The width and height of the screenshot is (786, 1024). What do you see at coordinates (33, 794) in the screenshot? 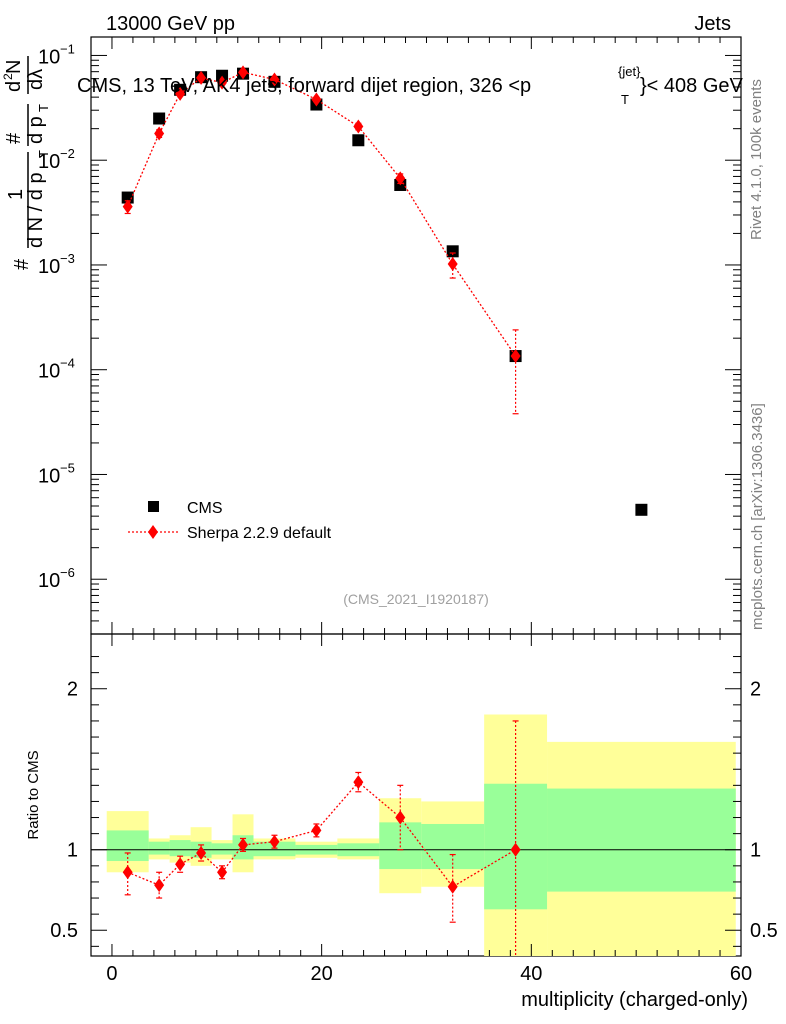
I see `ratio-y-label: Ratio to CMS` at bounding box center [33, 794].